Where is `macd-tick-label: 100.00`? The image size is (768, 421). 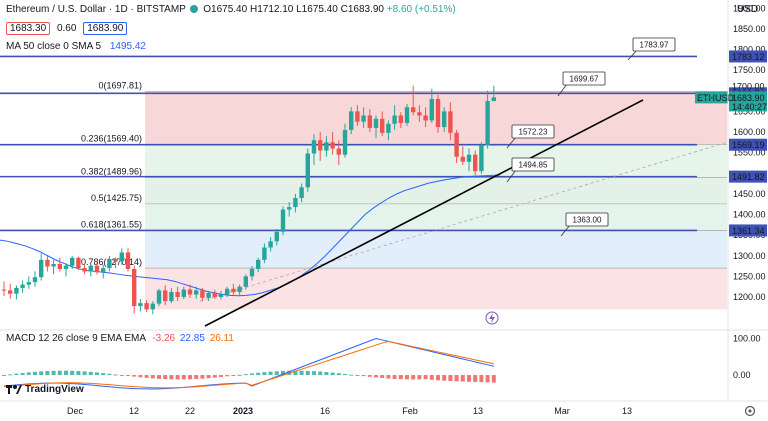 macd-tick-label: 100.00 is located at coordinates (747, 338).